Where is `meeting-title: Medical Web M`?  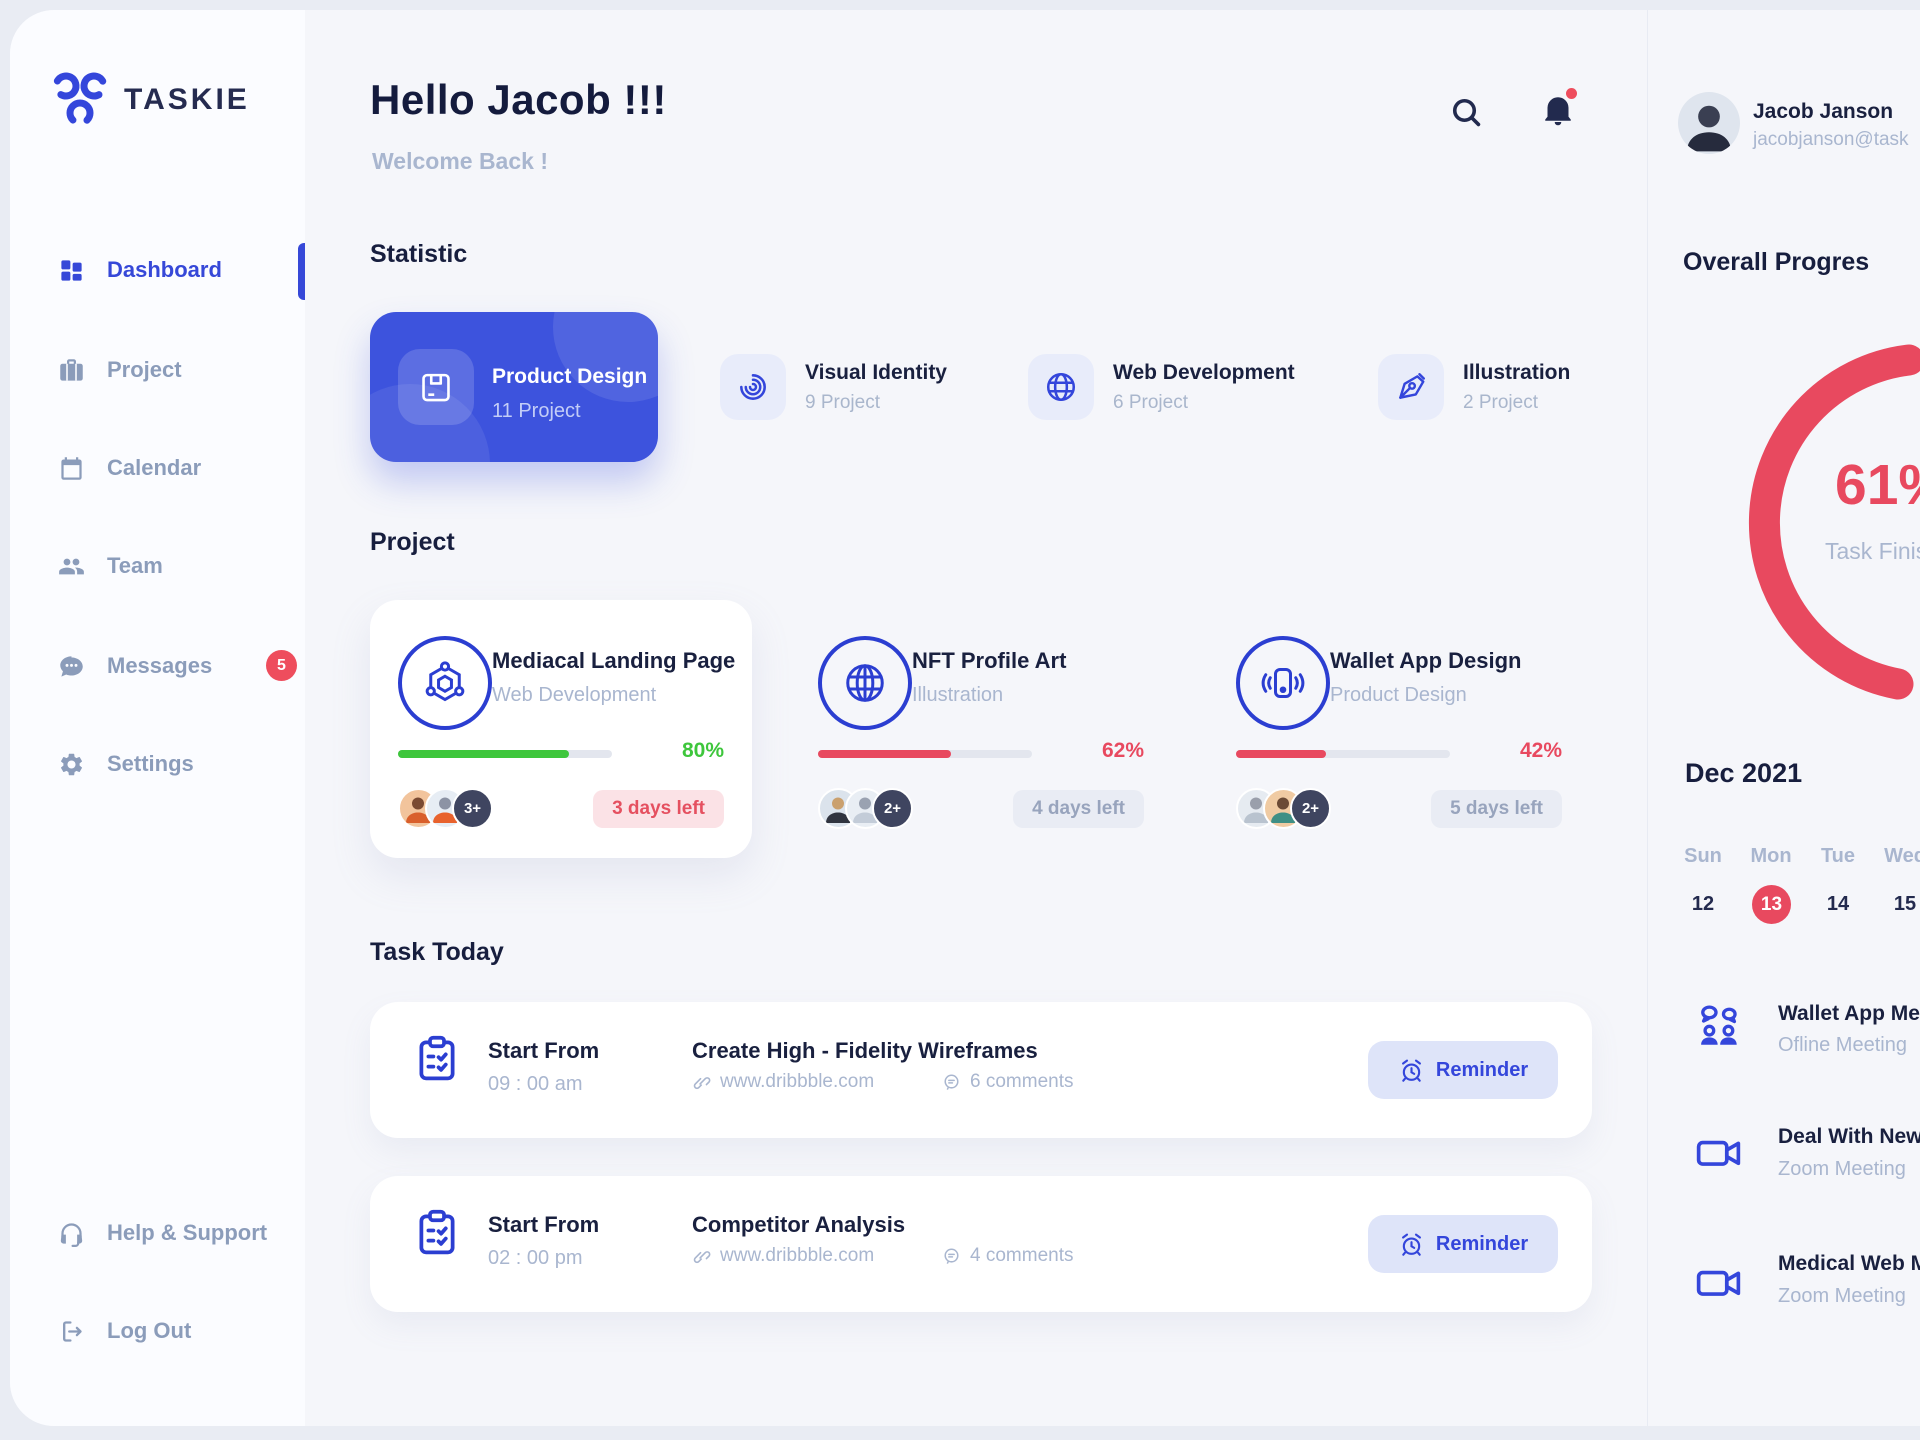 meeting-title: Medical Web M is located at coordinates (1849, 1263).